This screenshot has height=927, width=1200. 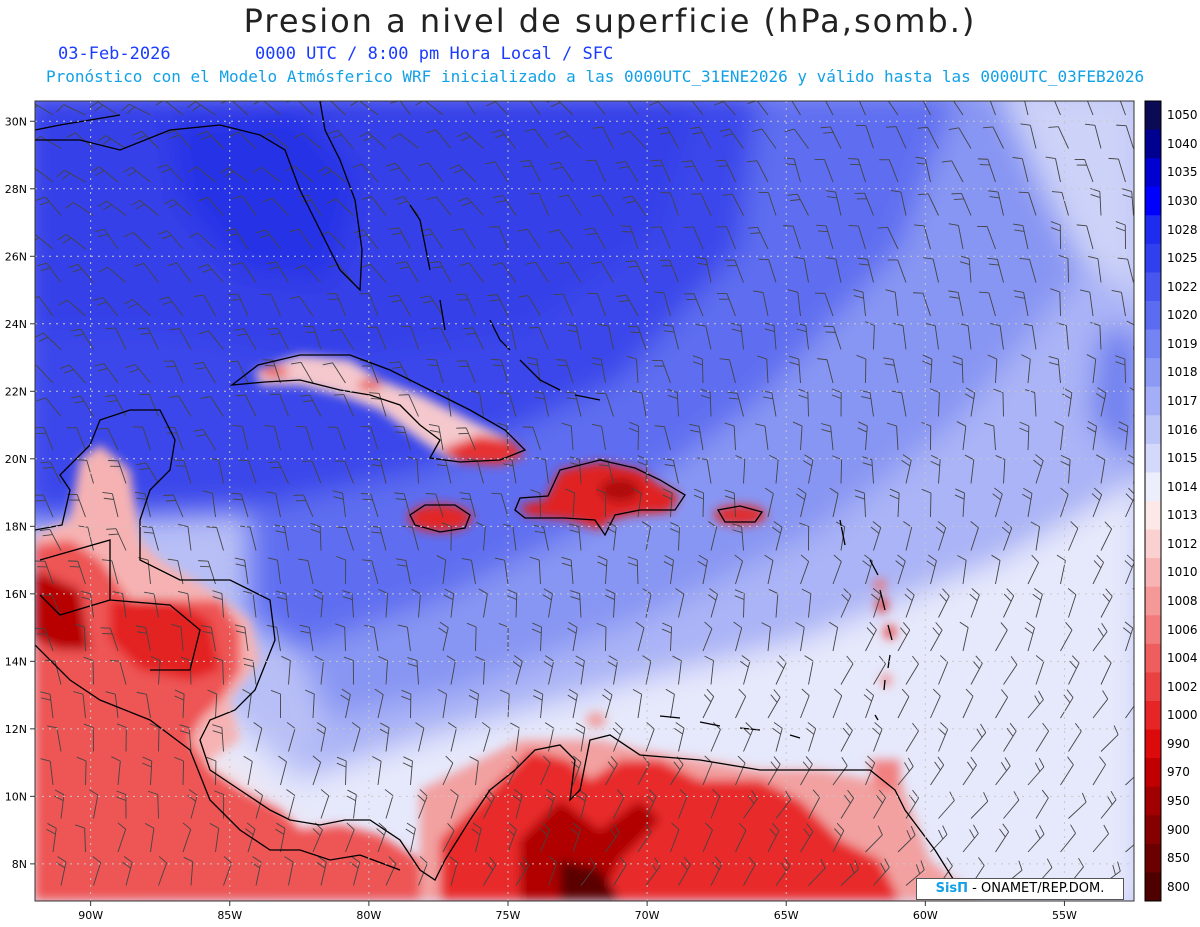 What do you see at coordinates (1182, 515) in the screenshot?
I see `colorbar-level: 1013` at bounding box center [1182, 515].